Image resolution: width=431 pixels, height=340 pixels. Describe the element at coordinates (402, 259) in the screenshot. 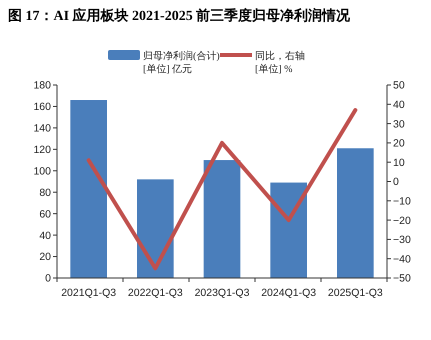

I see `y2-tick-label: −40` at that location.